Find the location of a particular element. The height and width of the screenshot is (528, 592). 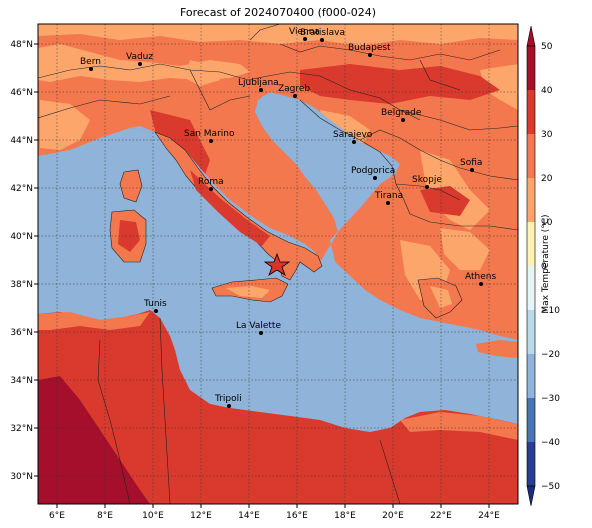

lon-tick: 8°E is located at coordinates (105, 516).